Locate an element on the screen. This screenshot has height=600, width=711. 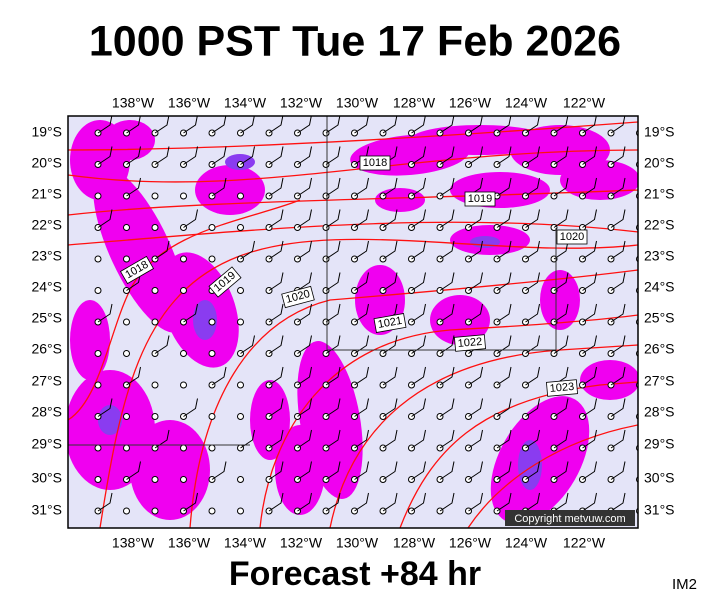
lat-label: 19°S is located at coordinates (46, 132).